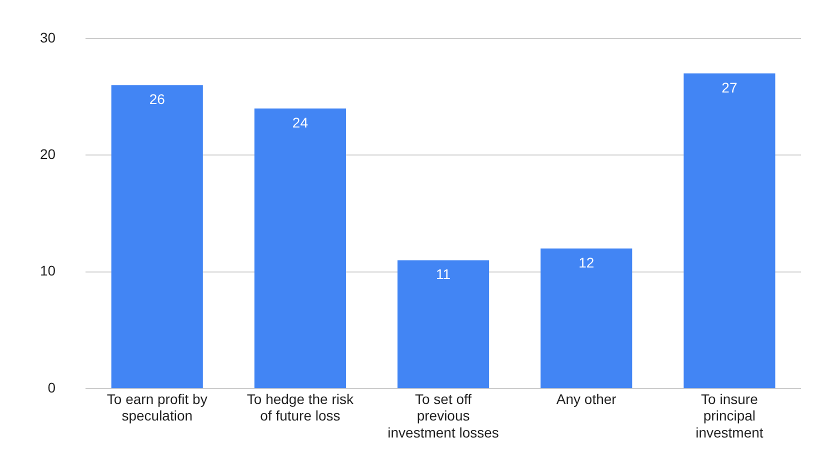 This screenshot has height=449, width=821. I want to click on data-label: 24, so click(300, 122).